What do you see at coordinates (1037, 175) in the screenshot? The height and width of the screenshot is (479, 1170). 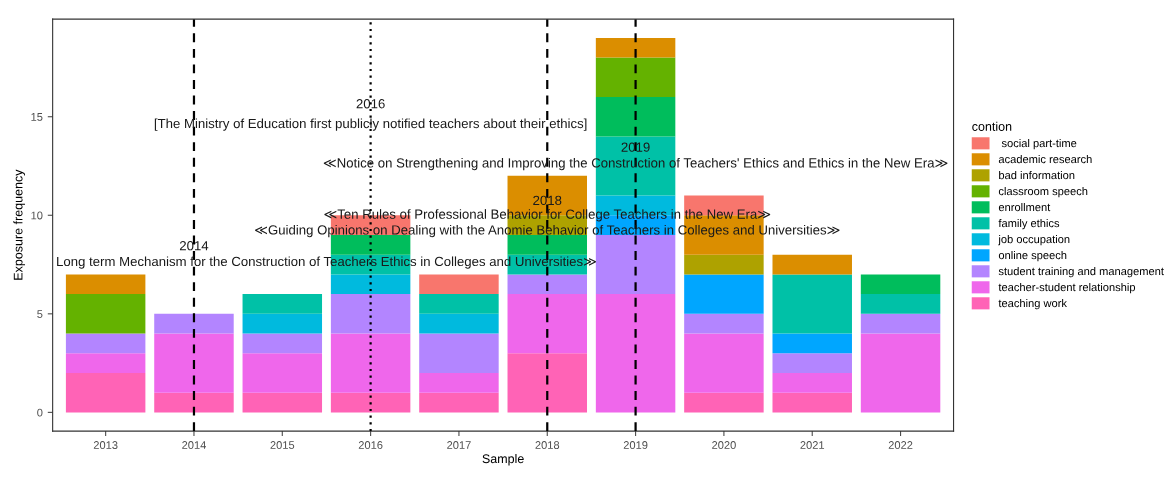 I see `legend-label: bad information` at bounding box center [1037, 175].